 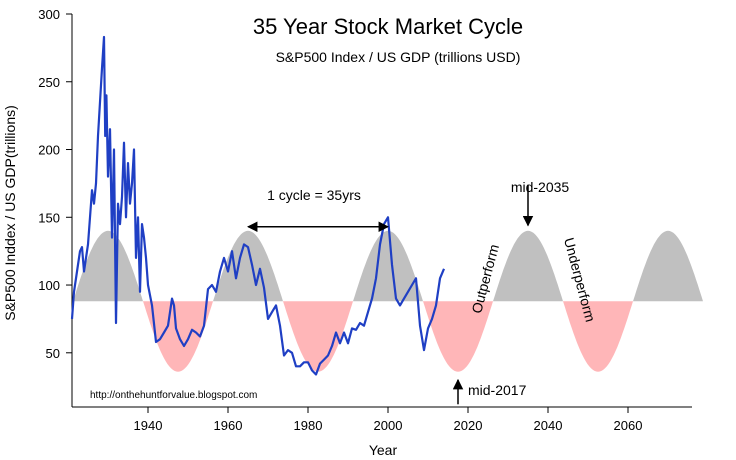 What do you see at coordinates (388, 425) in the screenshot?
I see `x-tick-label: 2000` at bounding box center [388, 425].